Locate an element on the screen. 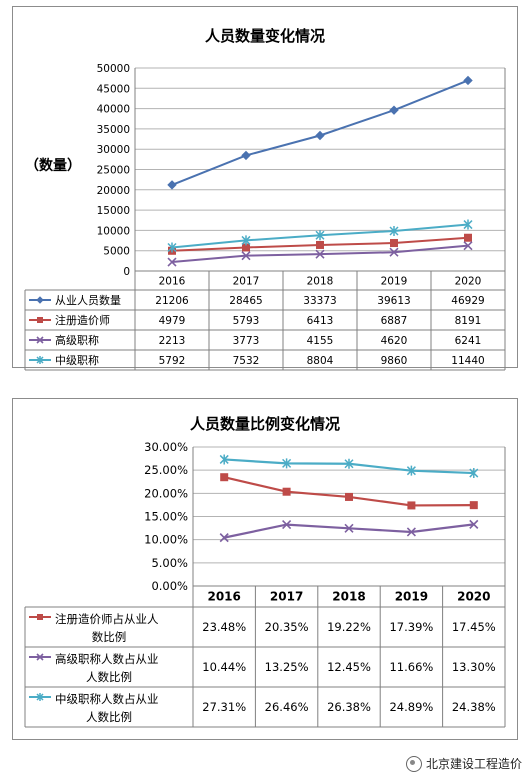 The height and width of the screenshot is (776, 528). y-tick-label: 15.00% is located at coordinates (166, 517).